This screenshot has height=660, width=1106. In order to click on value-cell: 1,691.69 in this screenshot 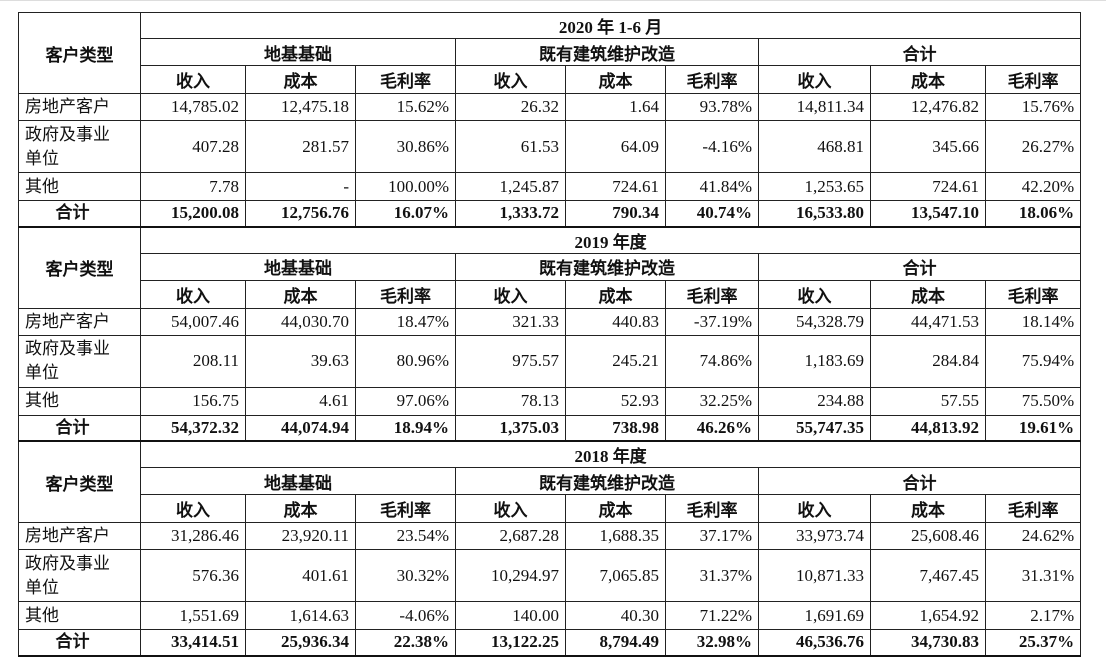, I will do `click(814, 615)`.